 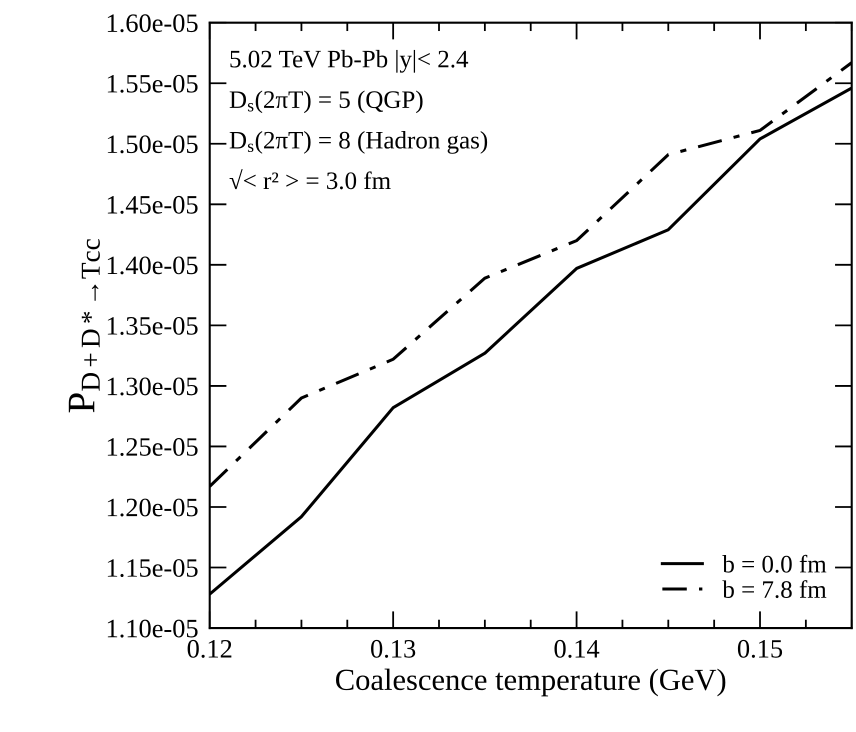 What do you see at coordinates (153, 507) in the screenshot?
I see `y-tick-label: 1.20e-05` at bounding box center [153, 507].